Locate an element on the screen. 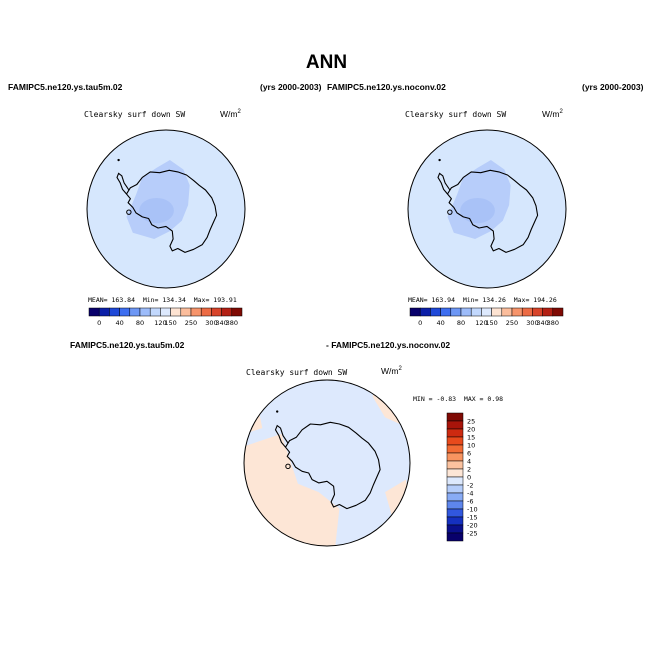  colorbar-tick-label: 6 is located at coordinates (469, 453).